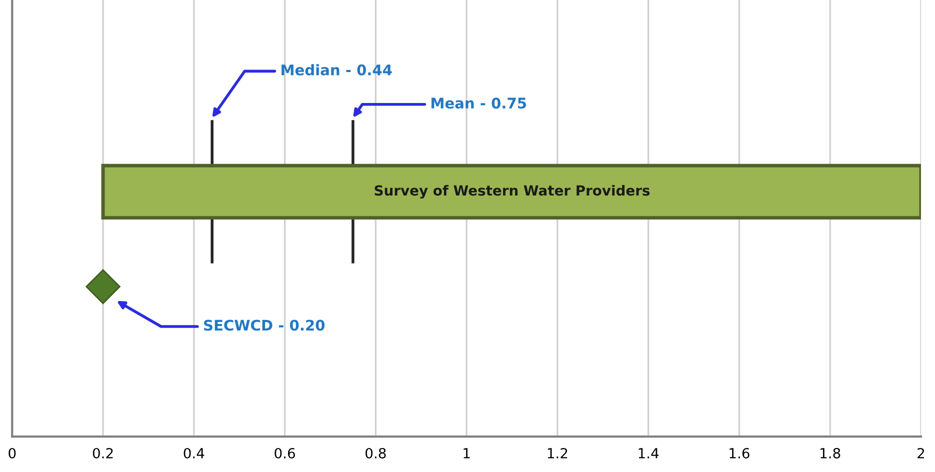 The height and width of the screenshot is (472, 935). Describe the element at coordinates (479, 103) in the screenshot. I see `ref-line-label: Mean - 0.75` at that location.